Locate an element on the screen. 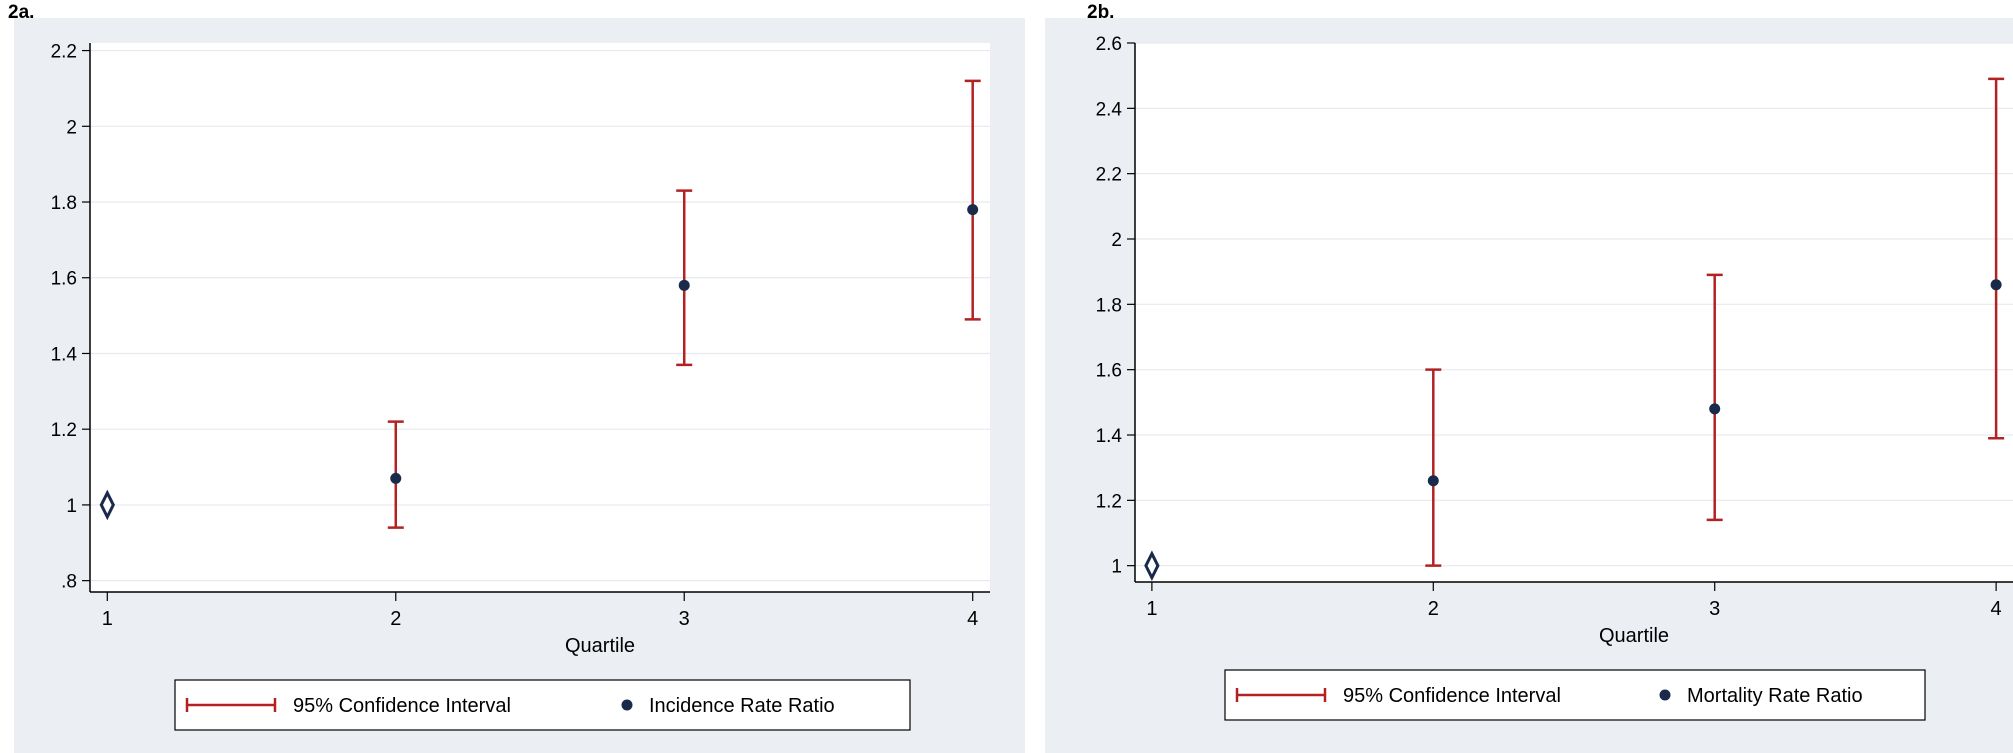  y-tick-label: 2.4 is located at coordinates (1109, 109).